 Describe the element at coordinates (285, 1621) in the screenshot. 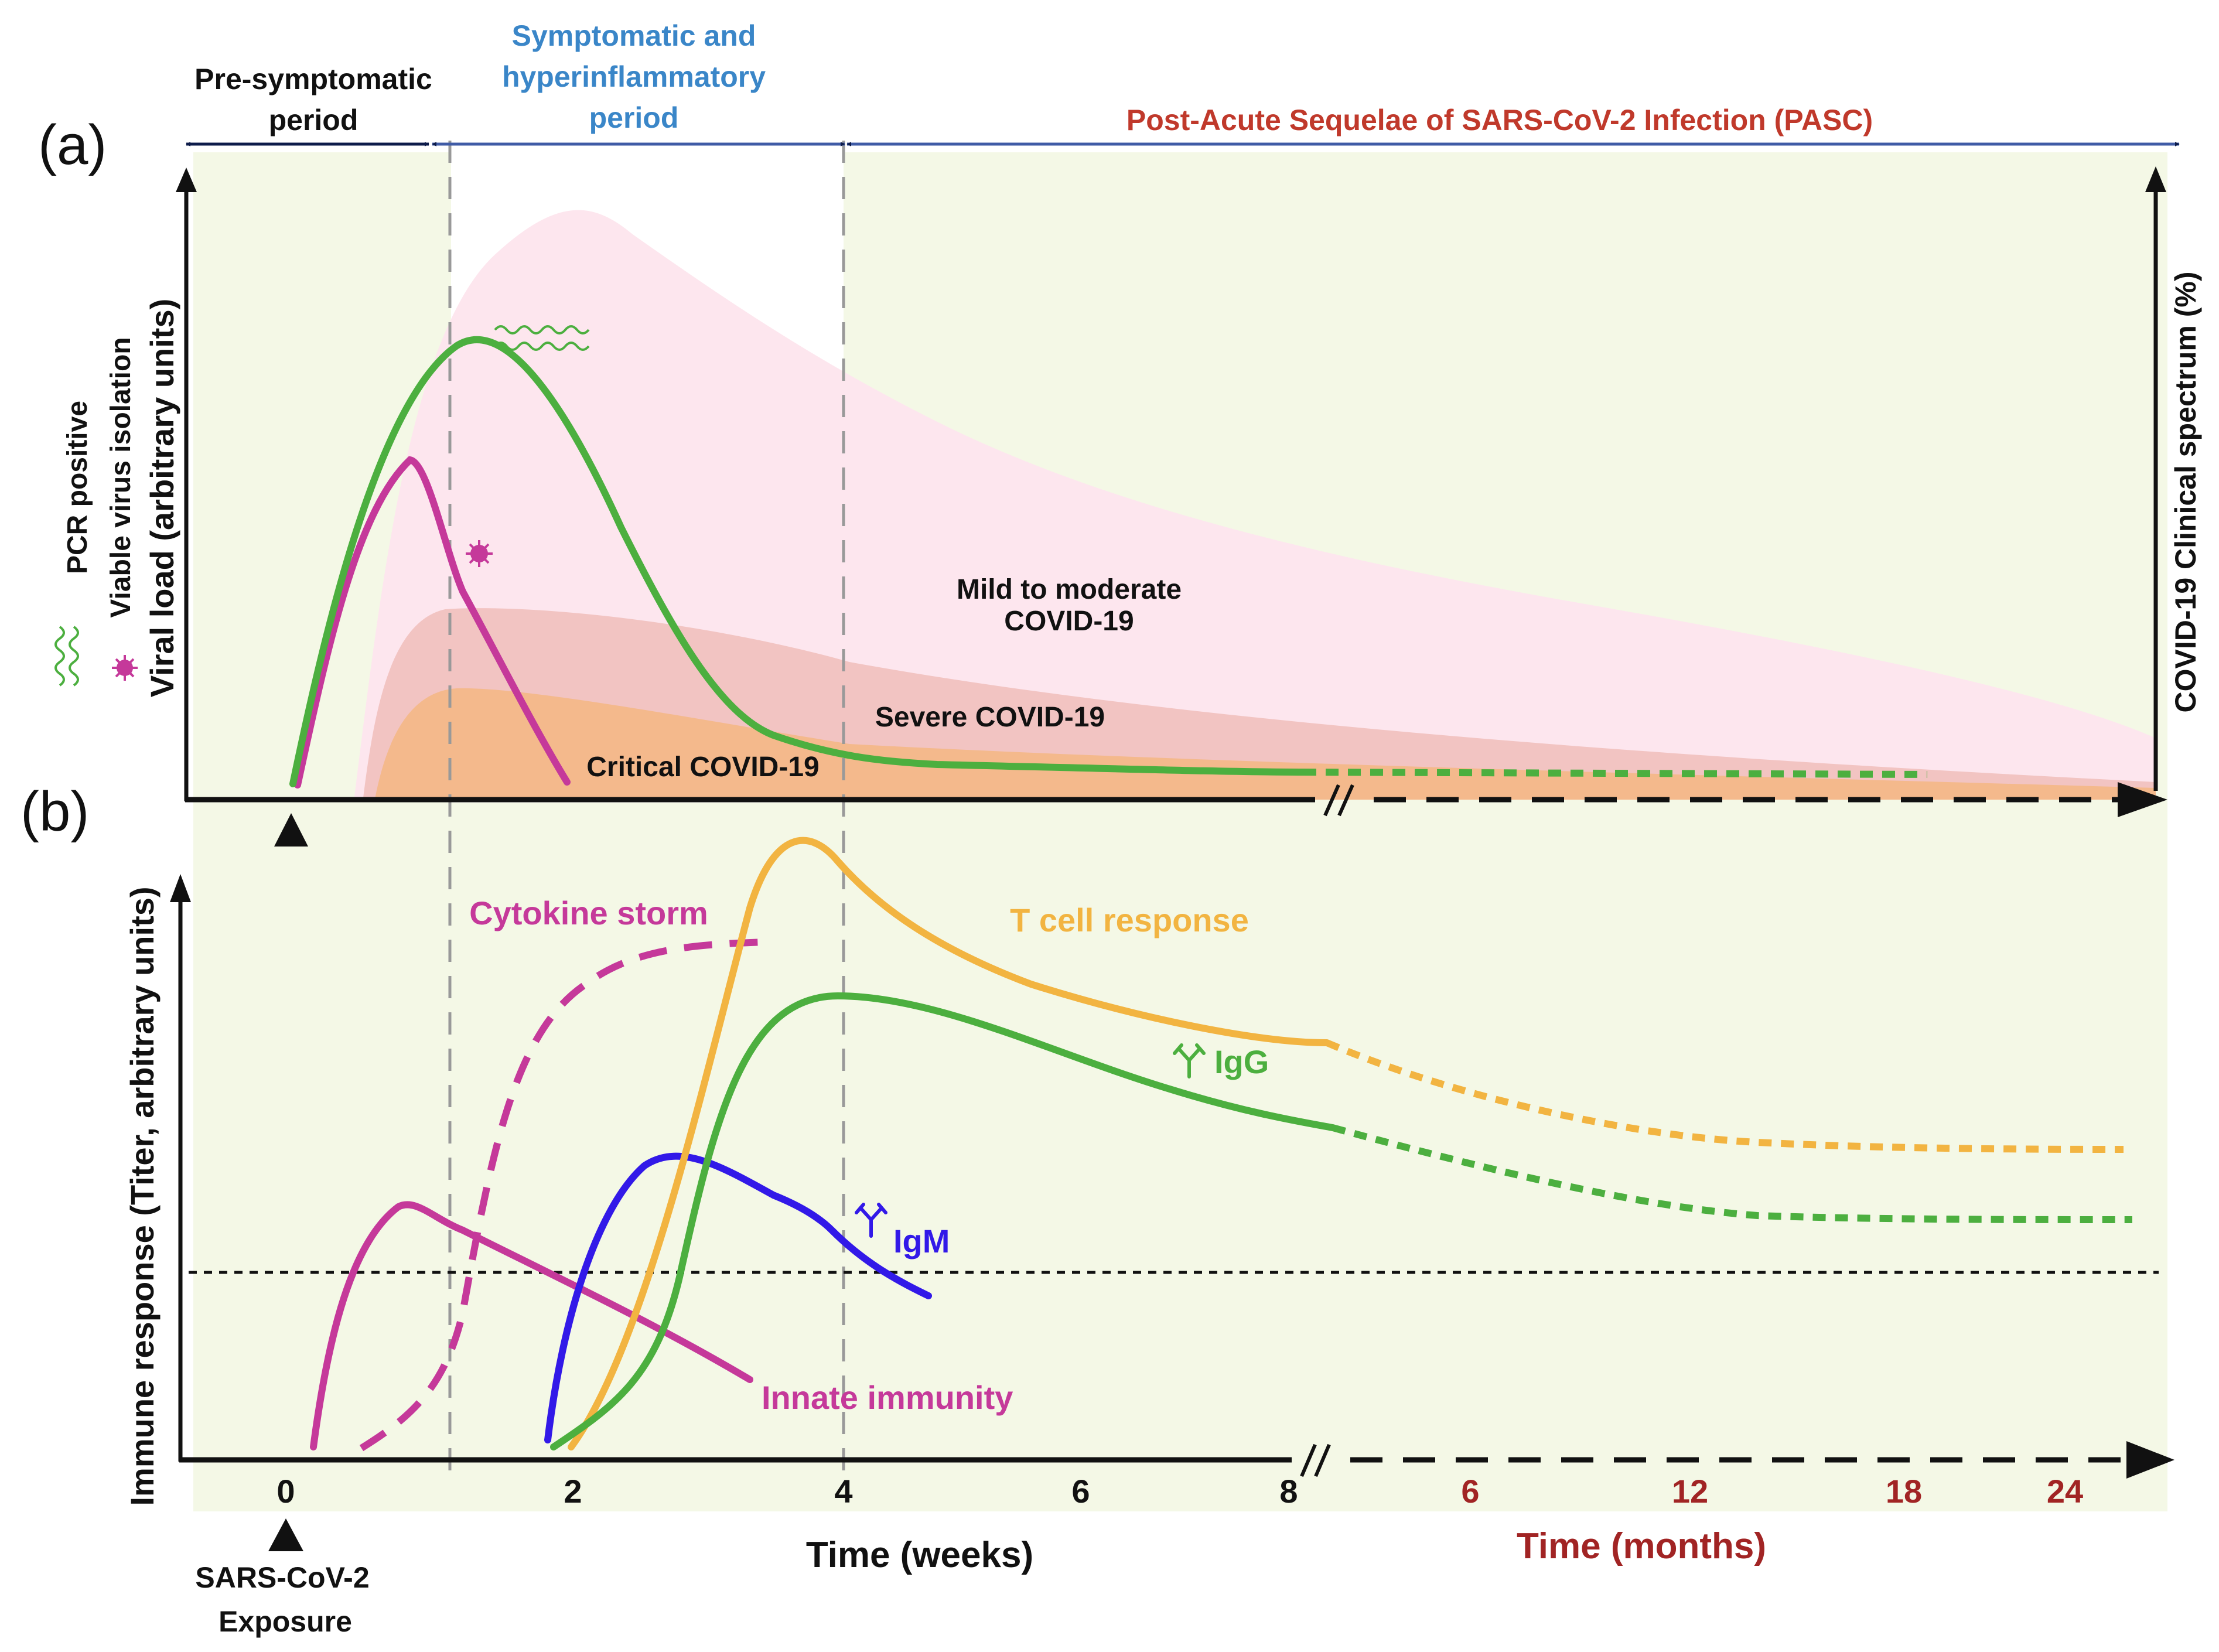

I see `exposure-label-line2: Exposure` at that location.